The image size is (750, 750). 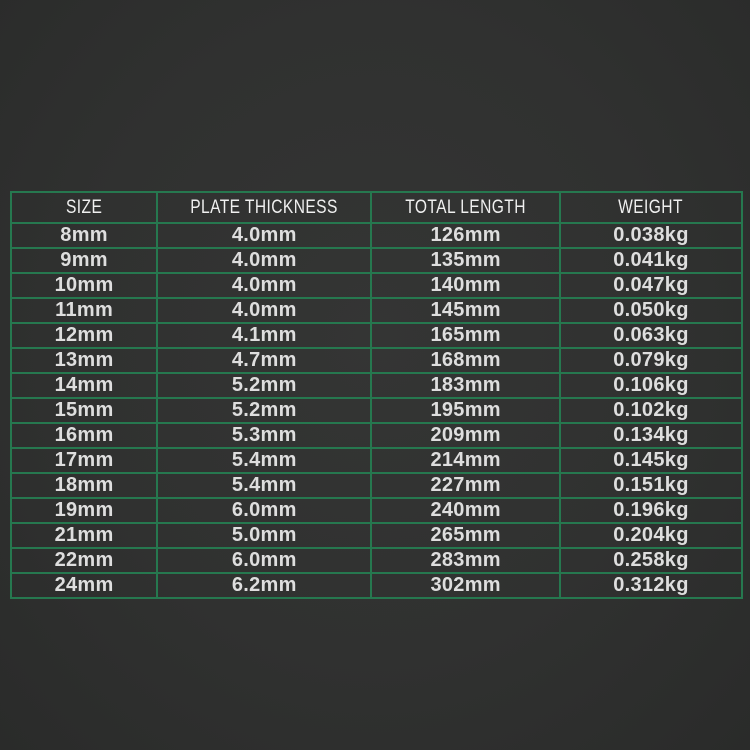 I want to click on table-cell: 302mm, so click(x=465, y=585).